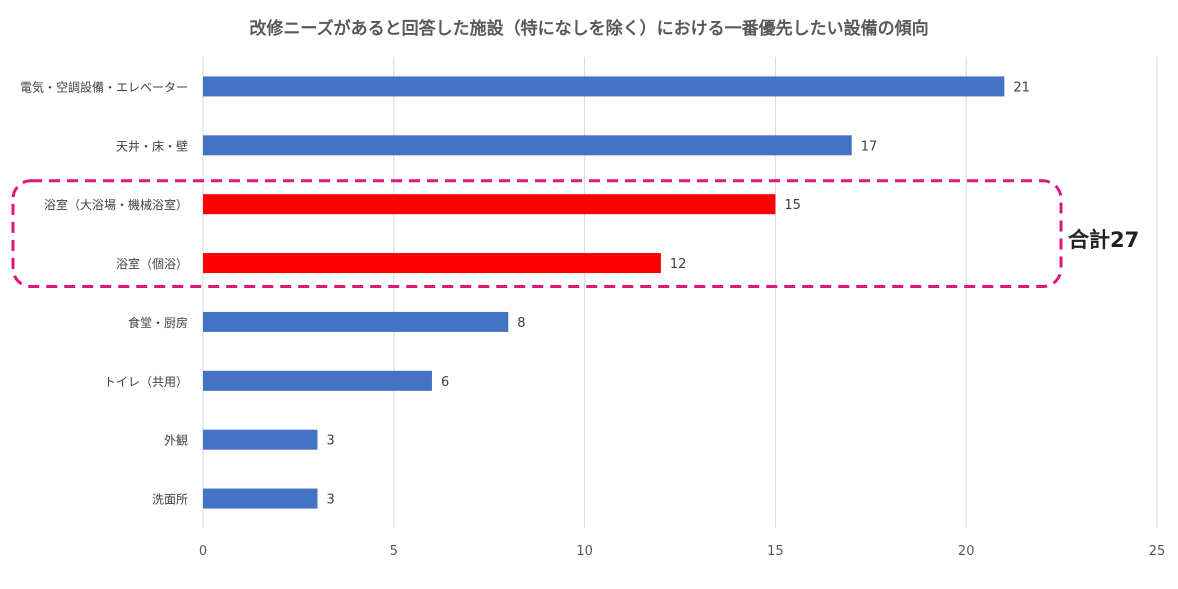 The height and width of the screenshot is (589, 1178). Describe the element at coordinates (1157, 551) in the screenshot. I see `x-tick-label: 25` at that location.